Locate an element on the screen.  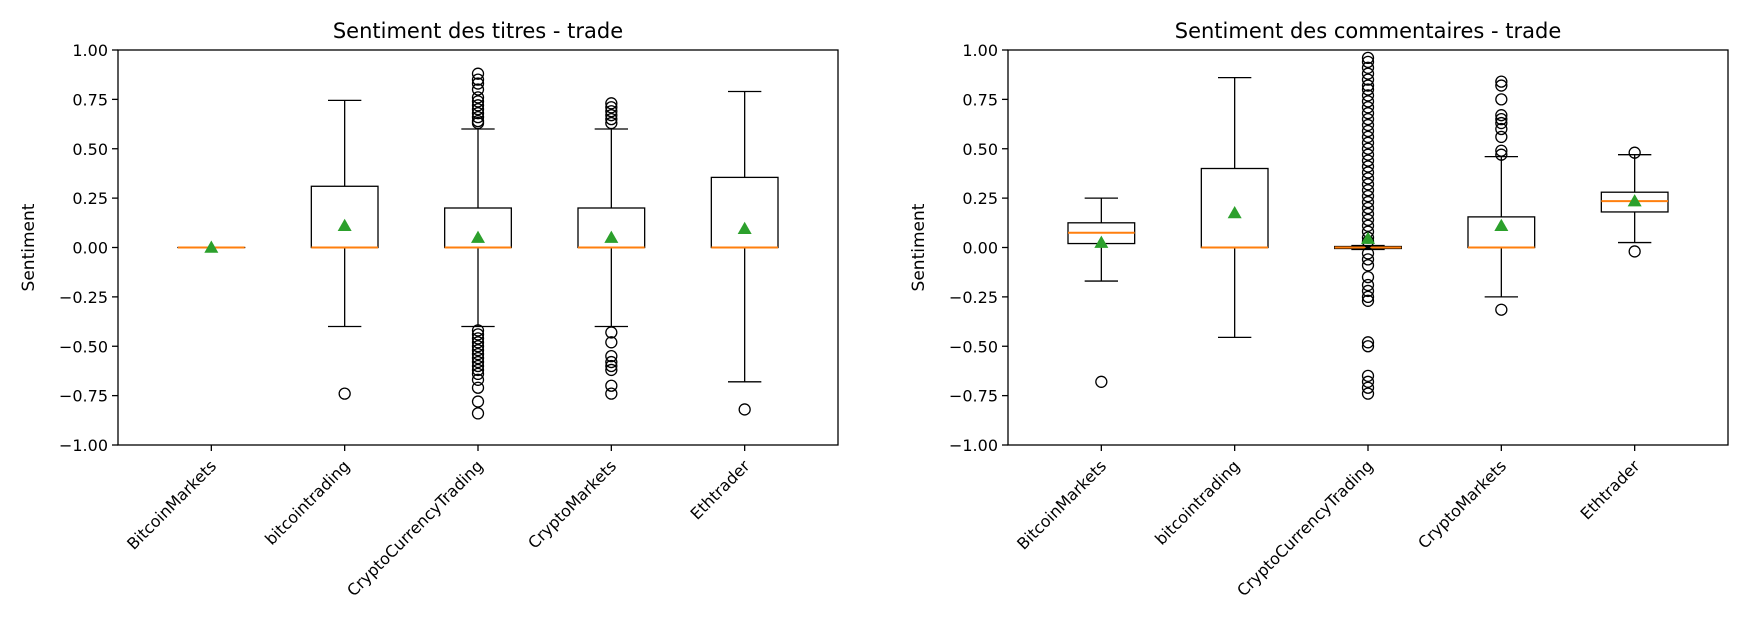
y-tick-label: 0.50 is located at coordinates (980, 149).